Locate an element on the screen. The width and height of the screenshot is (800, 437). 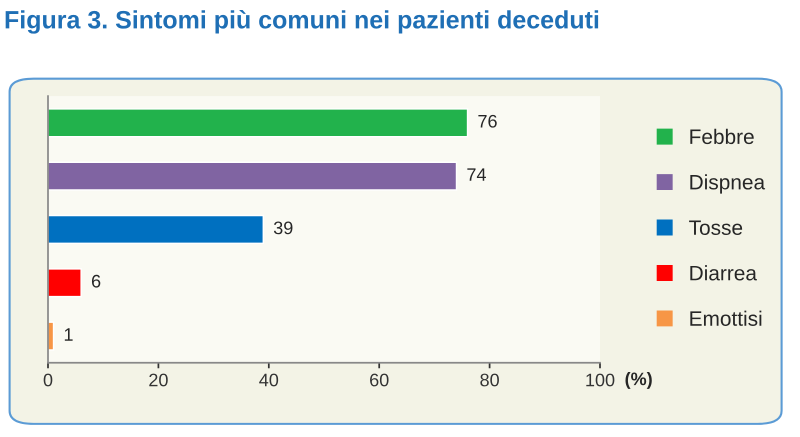
legend-label: Febbre is located at coordinates (722, 136).